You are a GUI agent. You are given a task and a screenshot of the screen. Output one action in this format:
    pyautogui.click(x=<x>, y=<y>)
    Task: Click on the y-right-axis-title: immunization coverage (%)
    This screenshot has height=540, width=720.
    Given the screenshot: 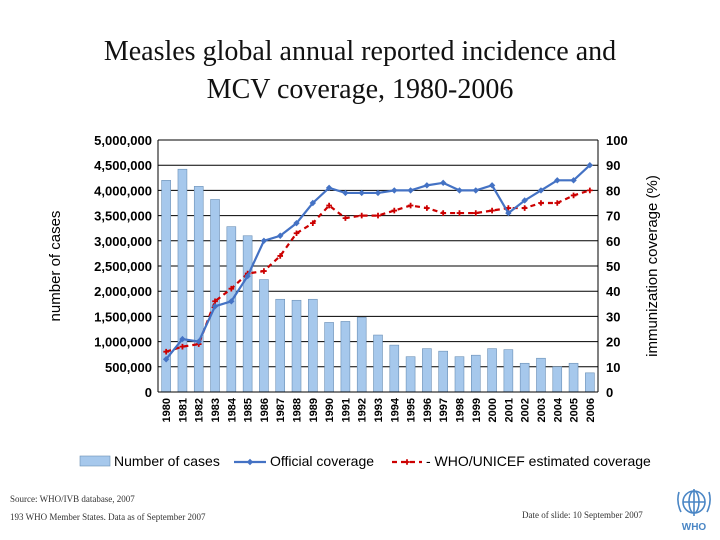 What is the action you would take?
    pyautogui.click(x=652, y=266)
    